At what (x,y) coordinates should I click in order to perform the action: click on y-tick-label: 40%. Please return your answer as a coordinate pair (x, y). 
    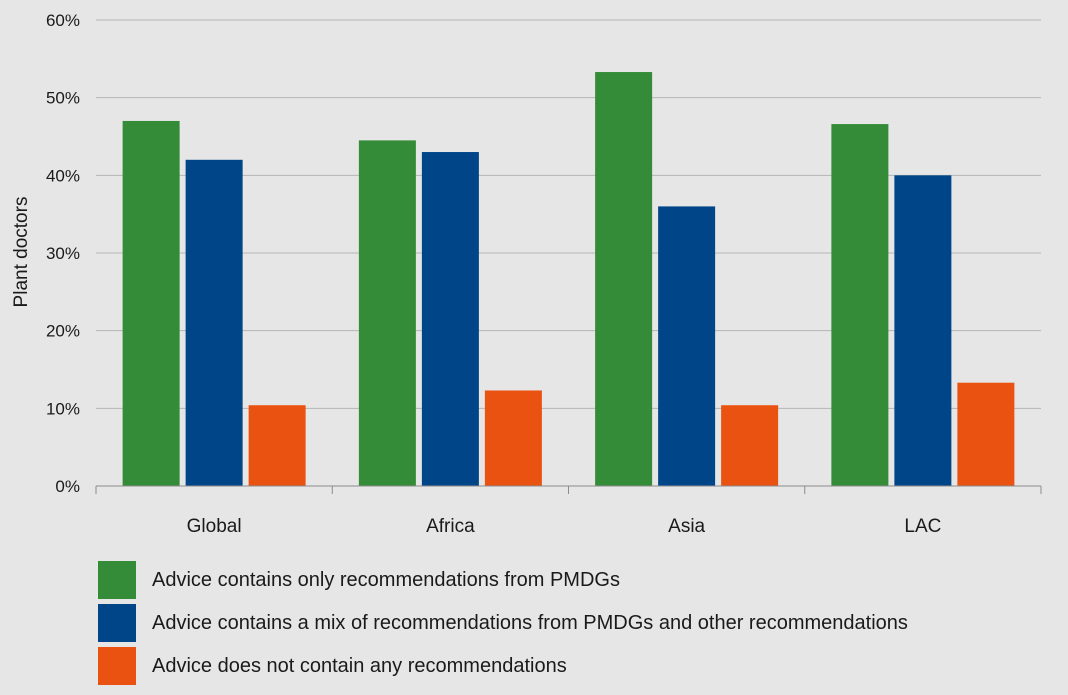
    Looking at the image, I should click on (63, 175).